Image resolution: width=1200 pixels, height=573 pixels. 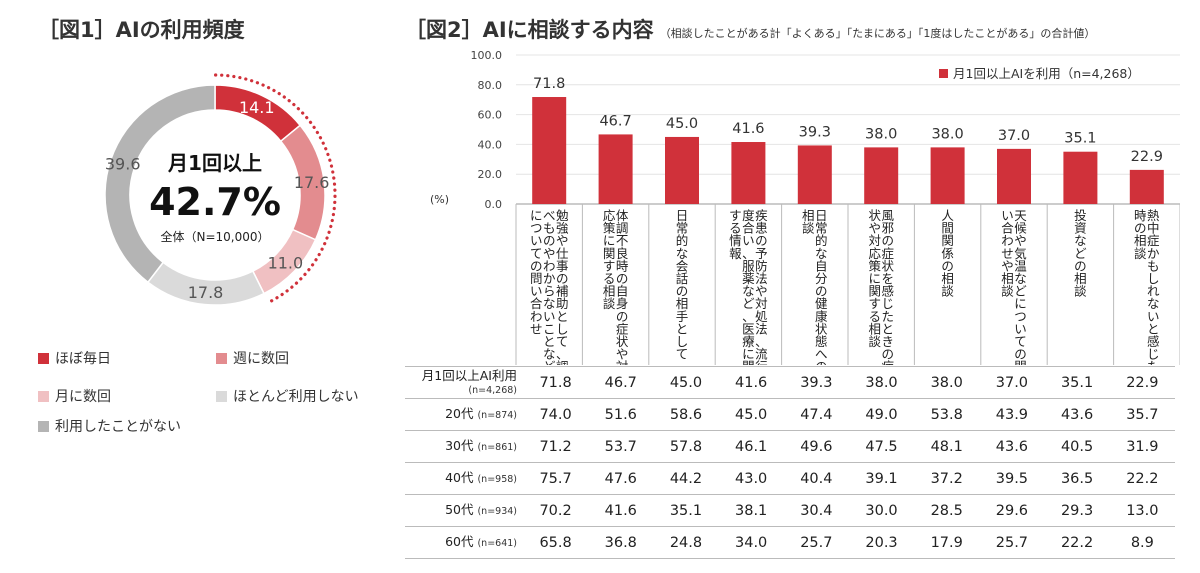 I want to click on table-cell: 39.5, so click(x=1012, y=478).